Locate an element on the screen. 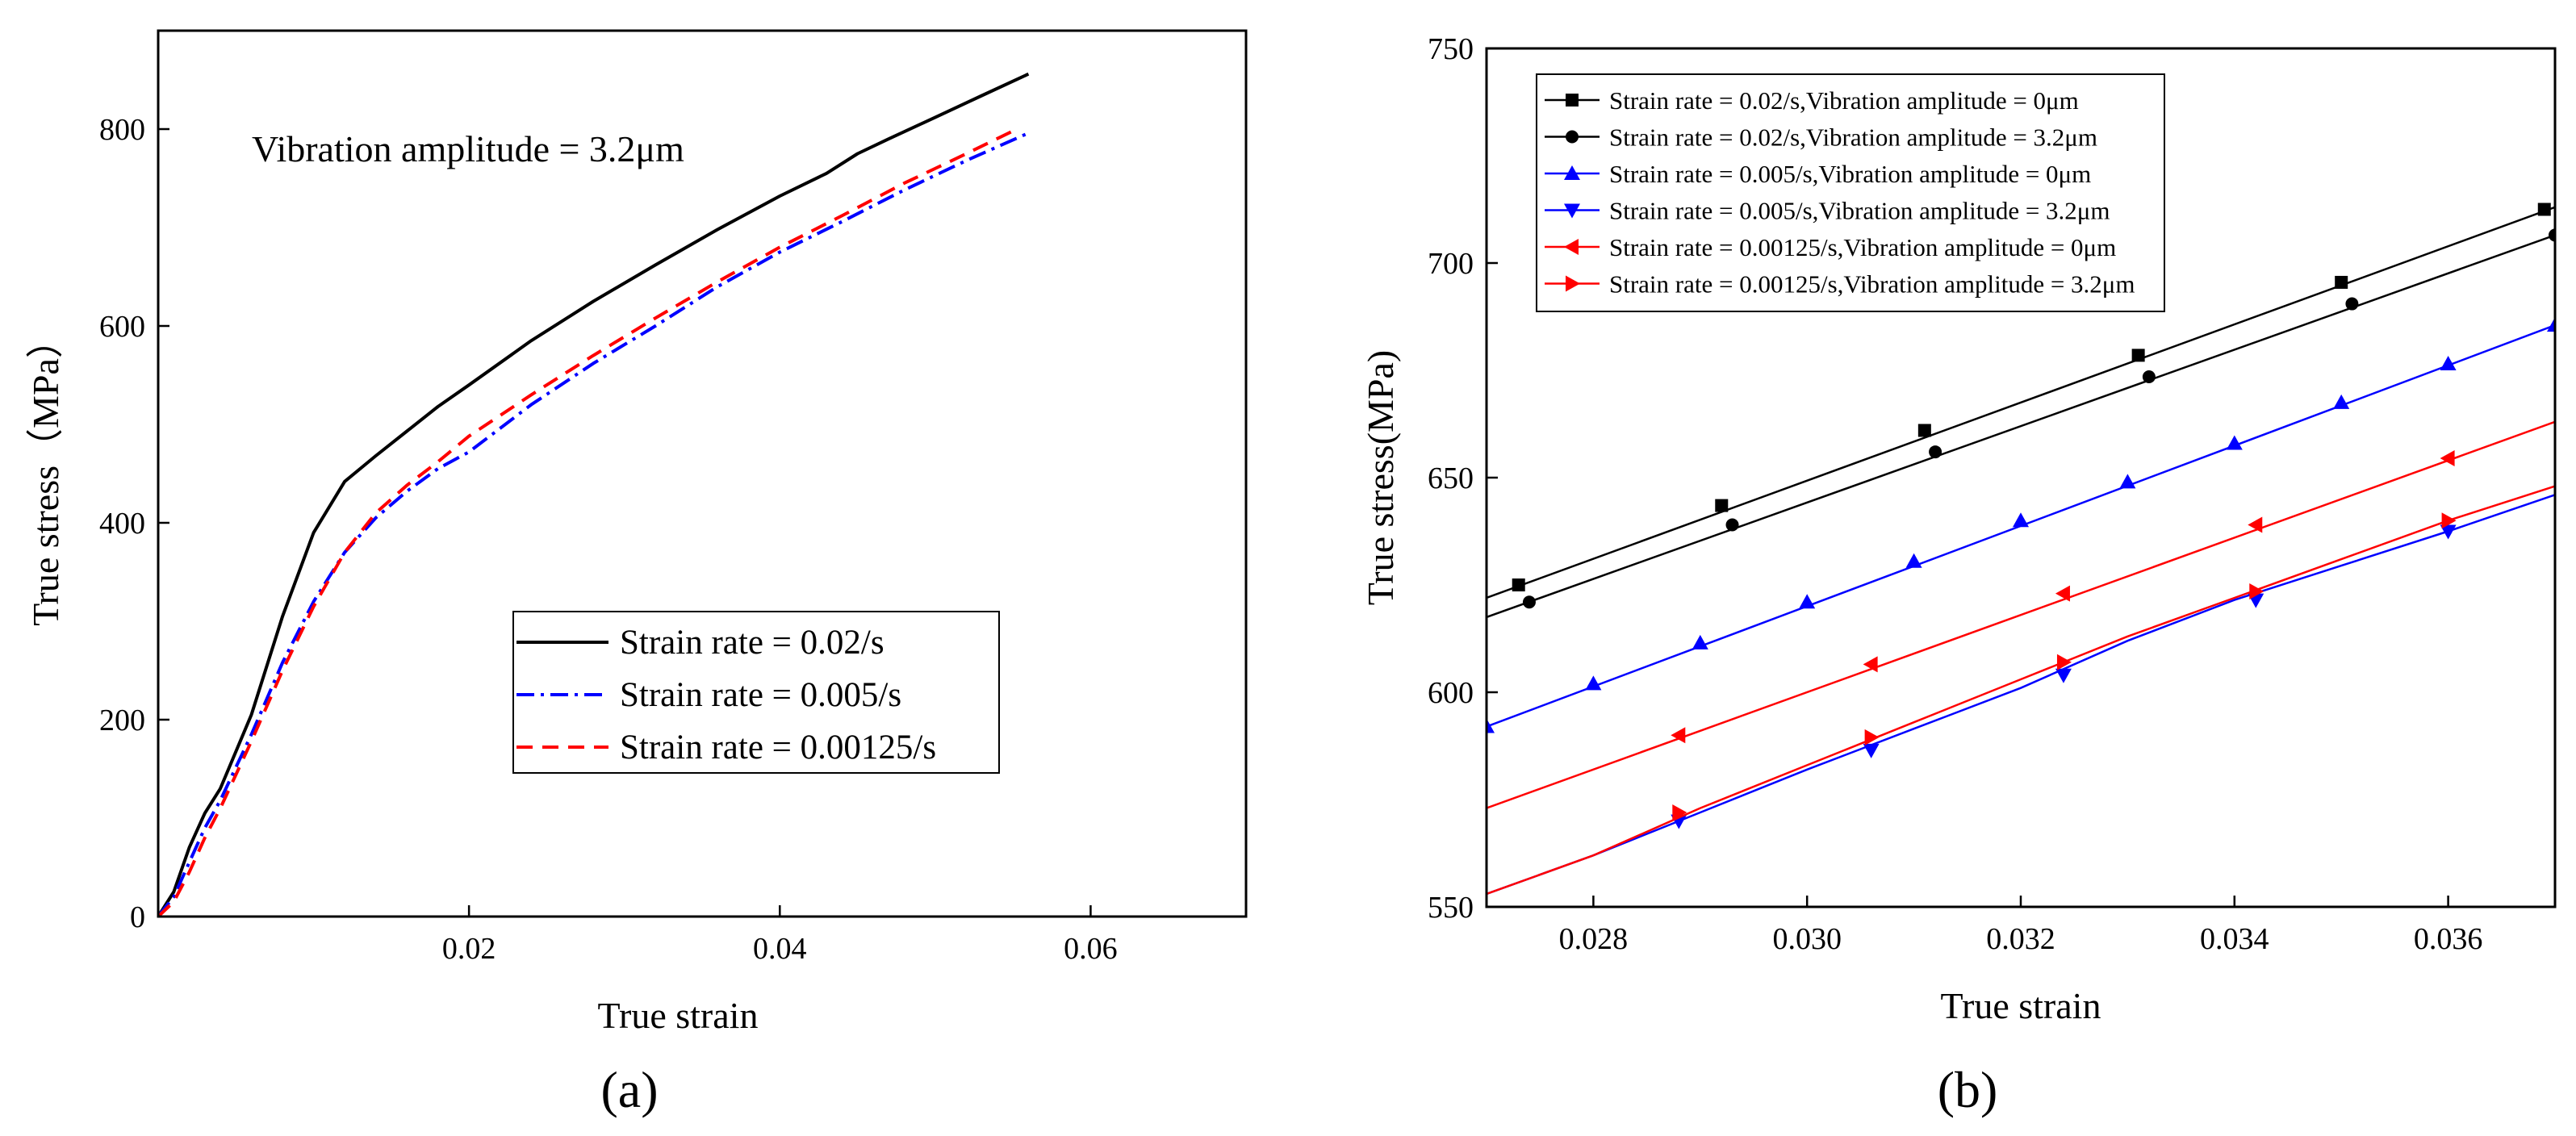  chart-a-xtick-label: 0.02 is located at coordinates (469, 949).